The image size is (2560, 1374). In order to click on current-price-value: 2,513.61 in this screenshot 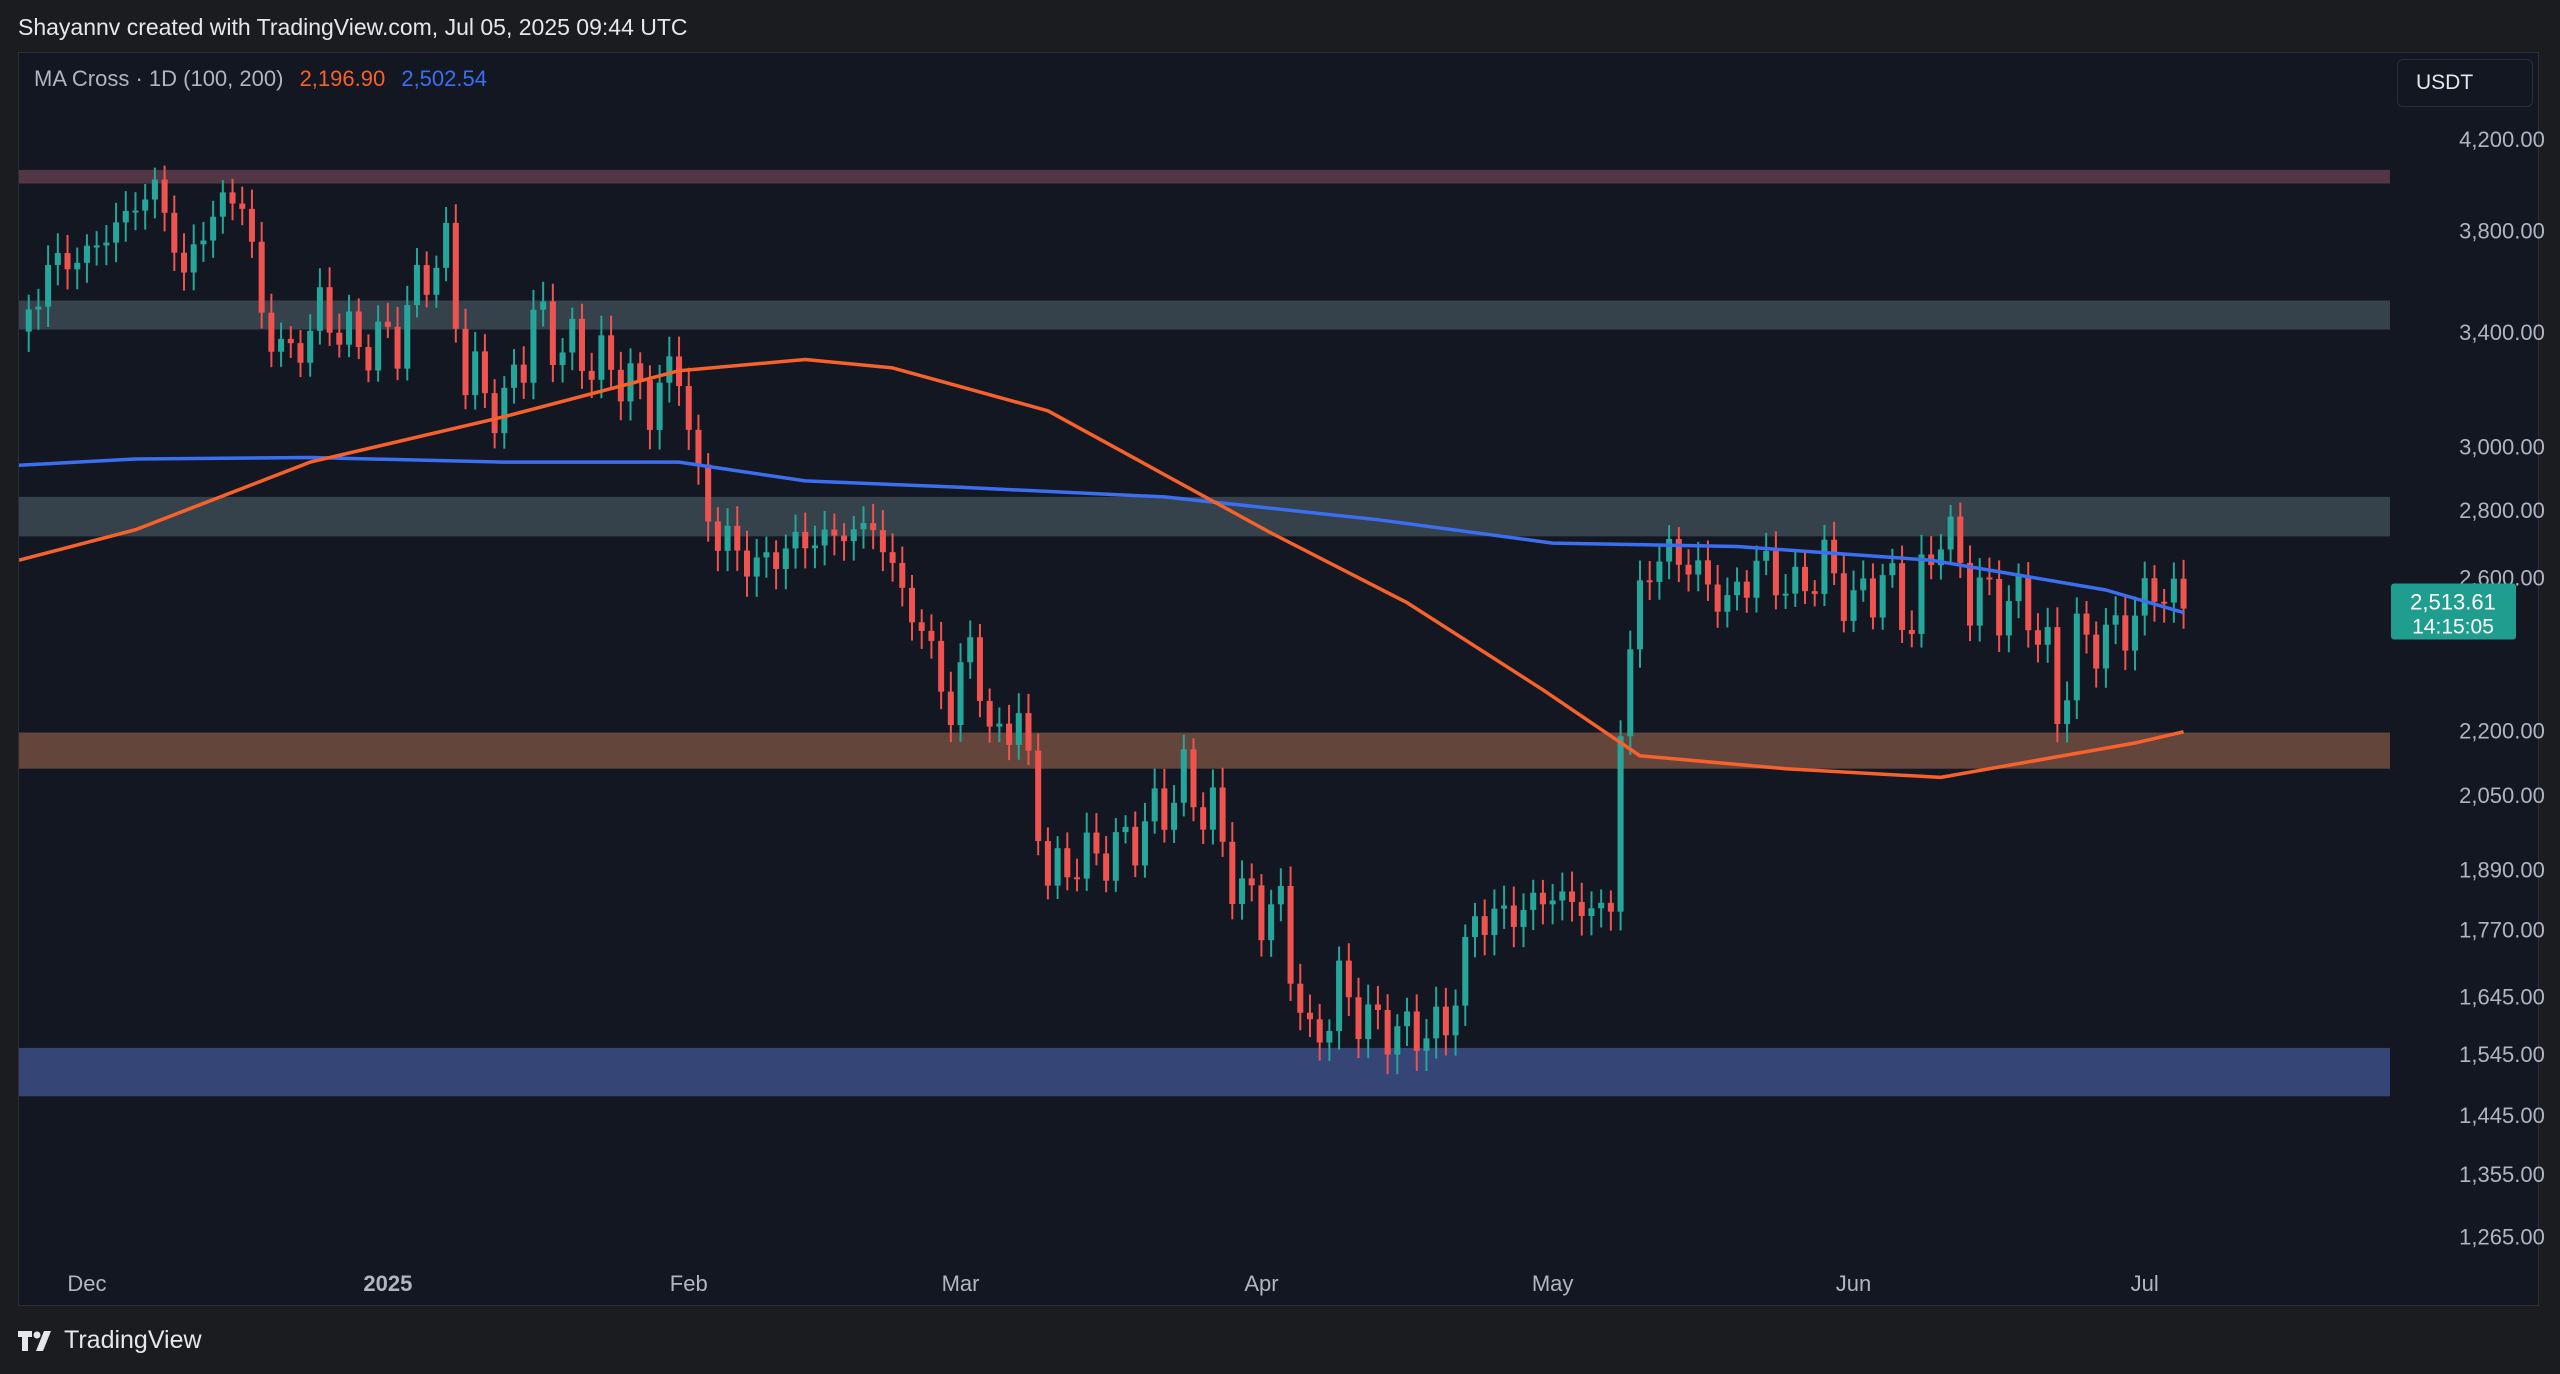, I will do `click(2453, 602)`.